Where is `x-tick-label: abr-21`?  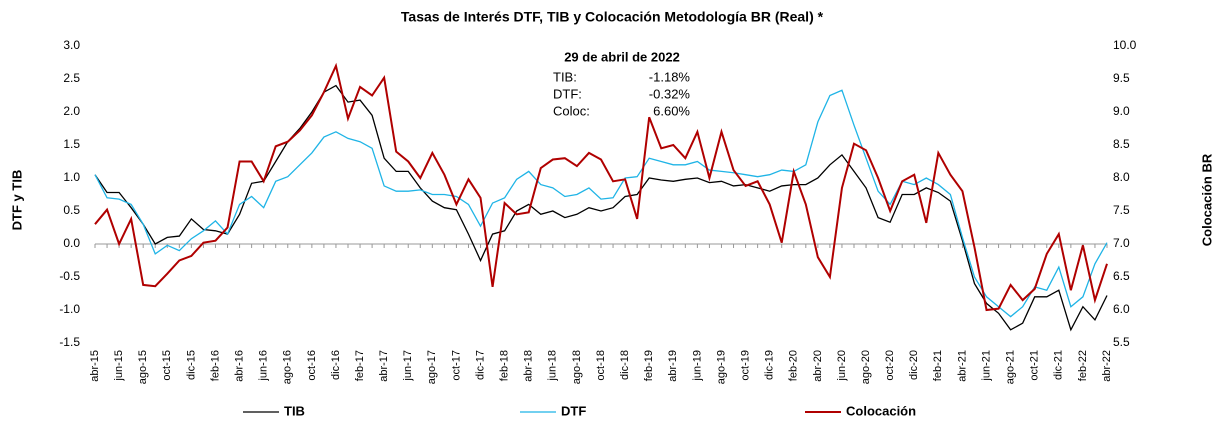 x-tick-label: abr-21 is located at coordinates (962, 366).